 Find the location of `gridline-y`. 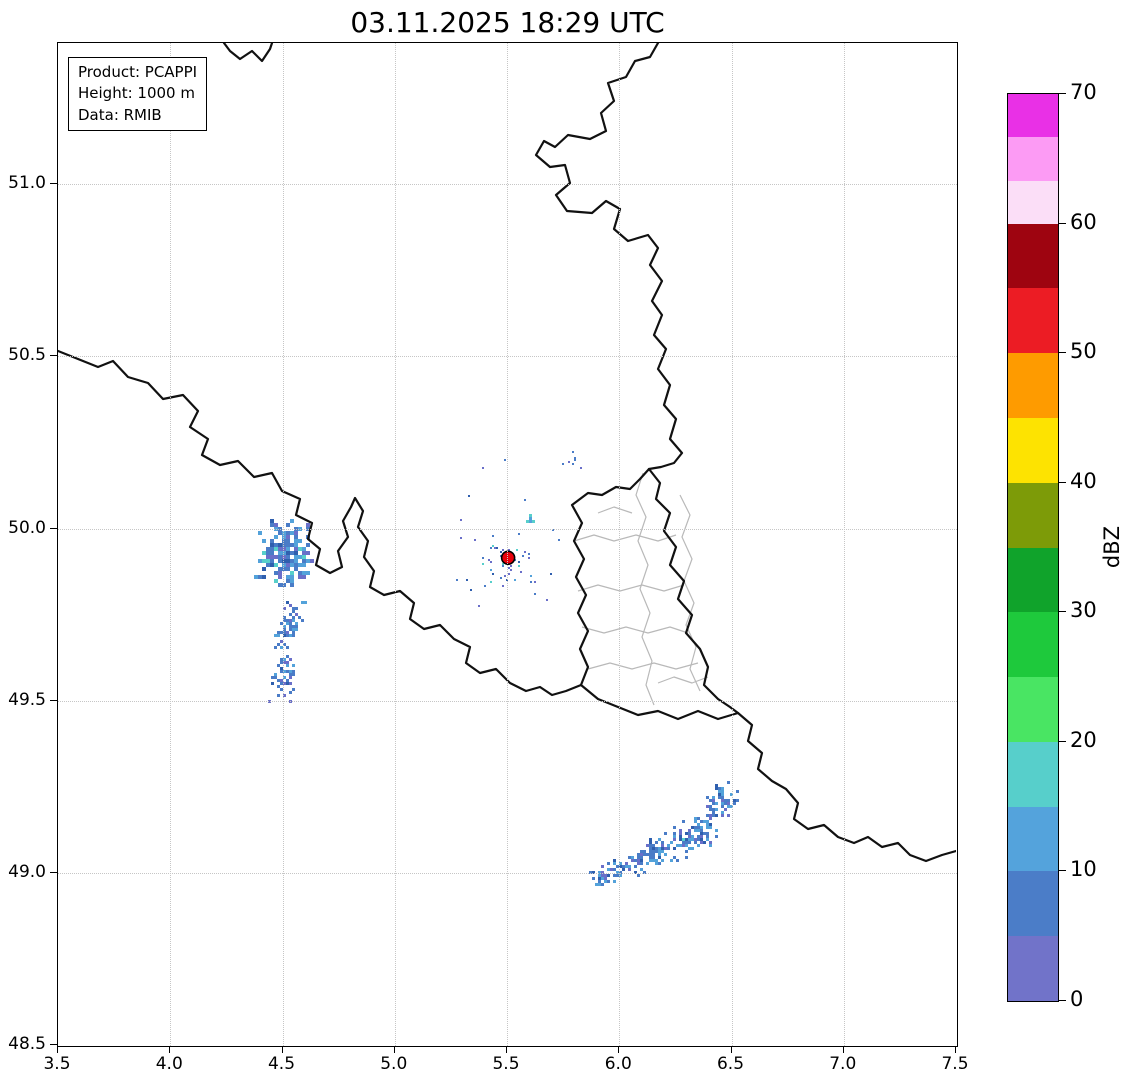

gridline-y is located at coordinates (507, 873).